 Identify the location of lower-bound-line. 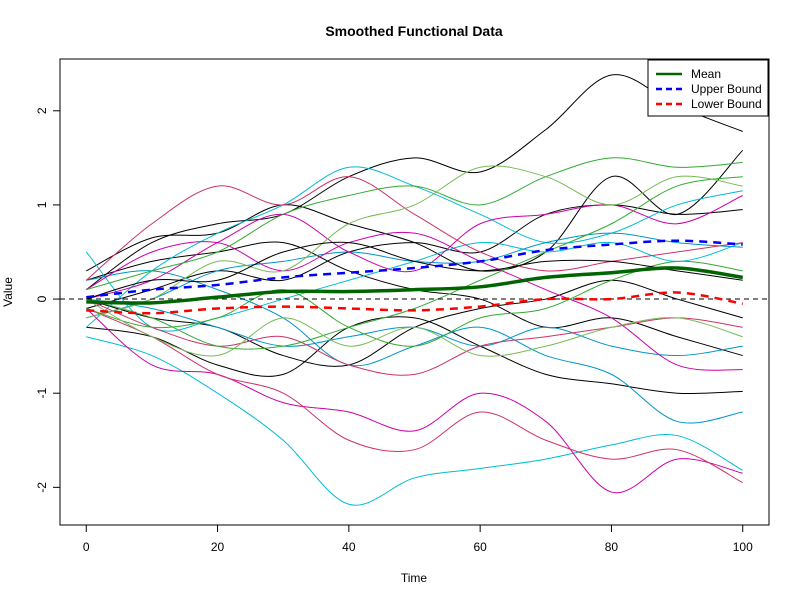
(414, 303).